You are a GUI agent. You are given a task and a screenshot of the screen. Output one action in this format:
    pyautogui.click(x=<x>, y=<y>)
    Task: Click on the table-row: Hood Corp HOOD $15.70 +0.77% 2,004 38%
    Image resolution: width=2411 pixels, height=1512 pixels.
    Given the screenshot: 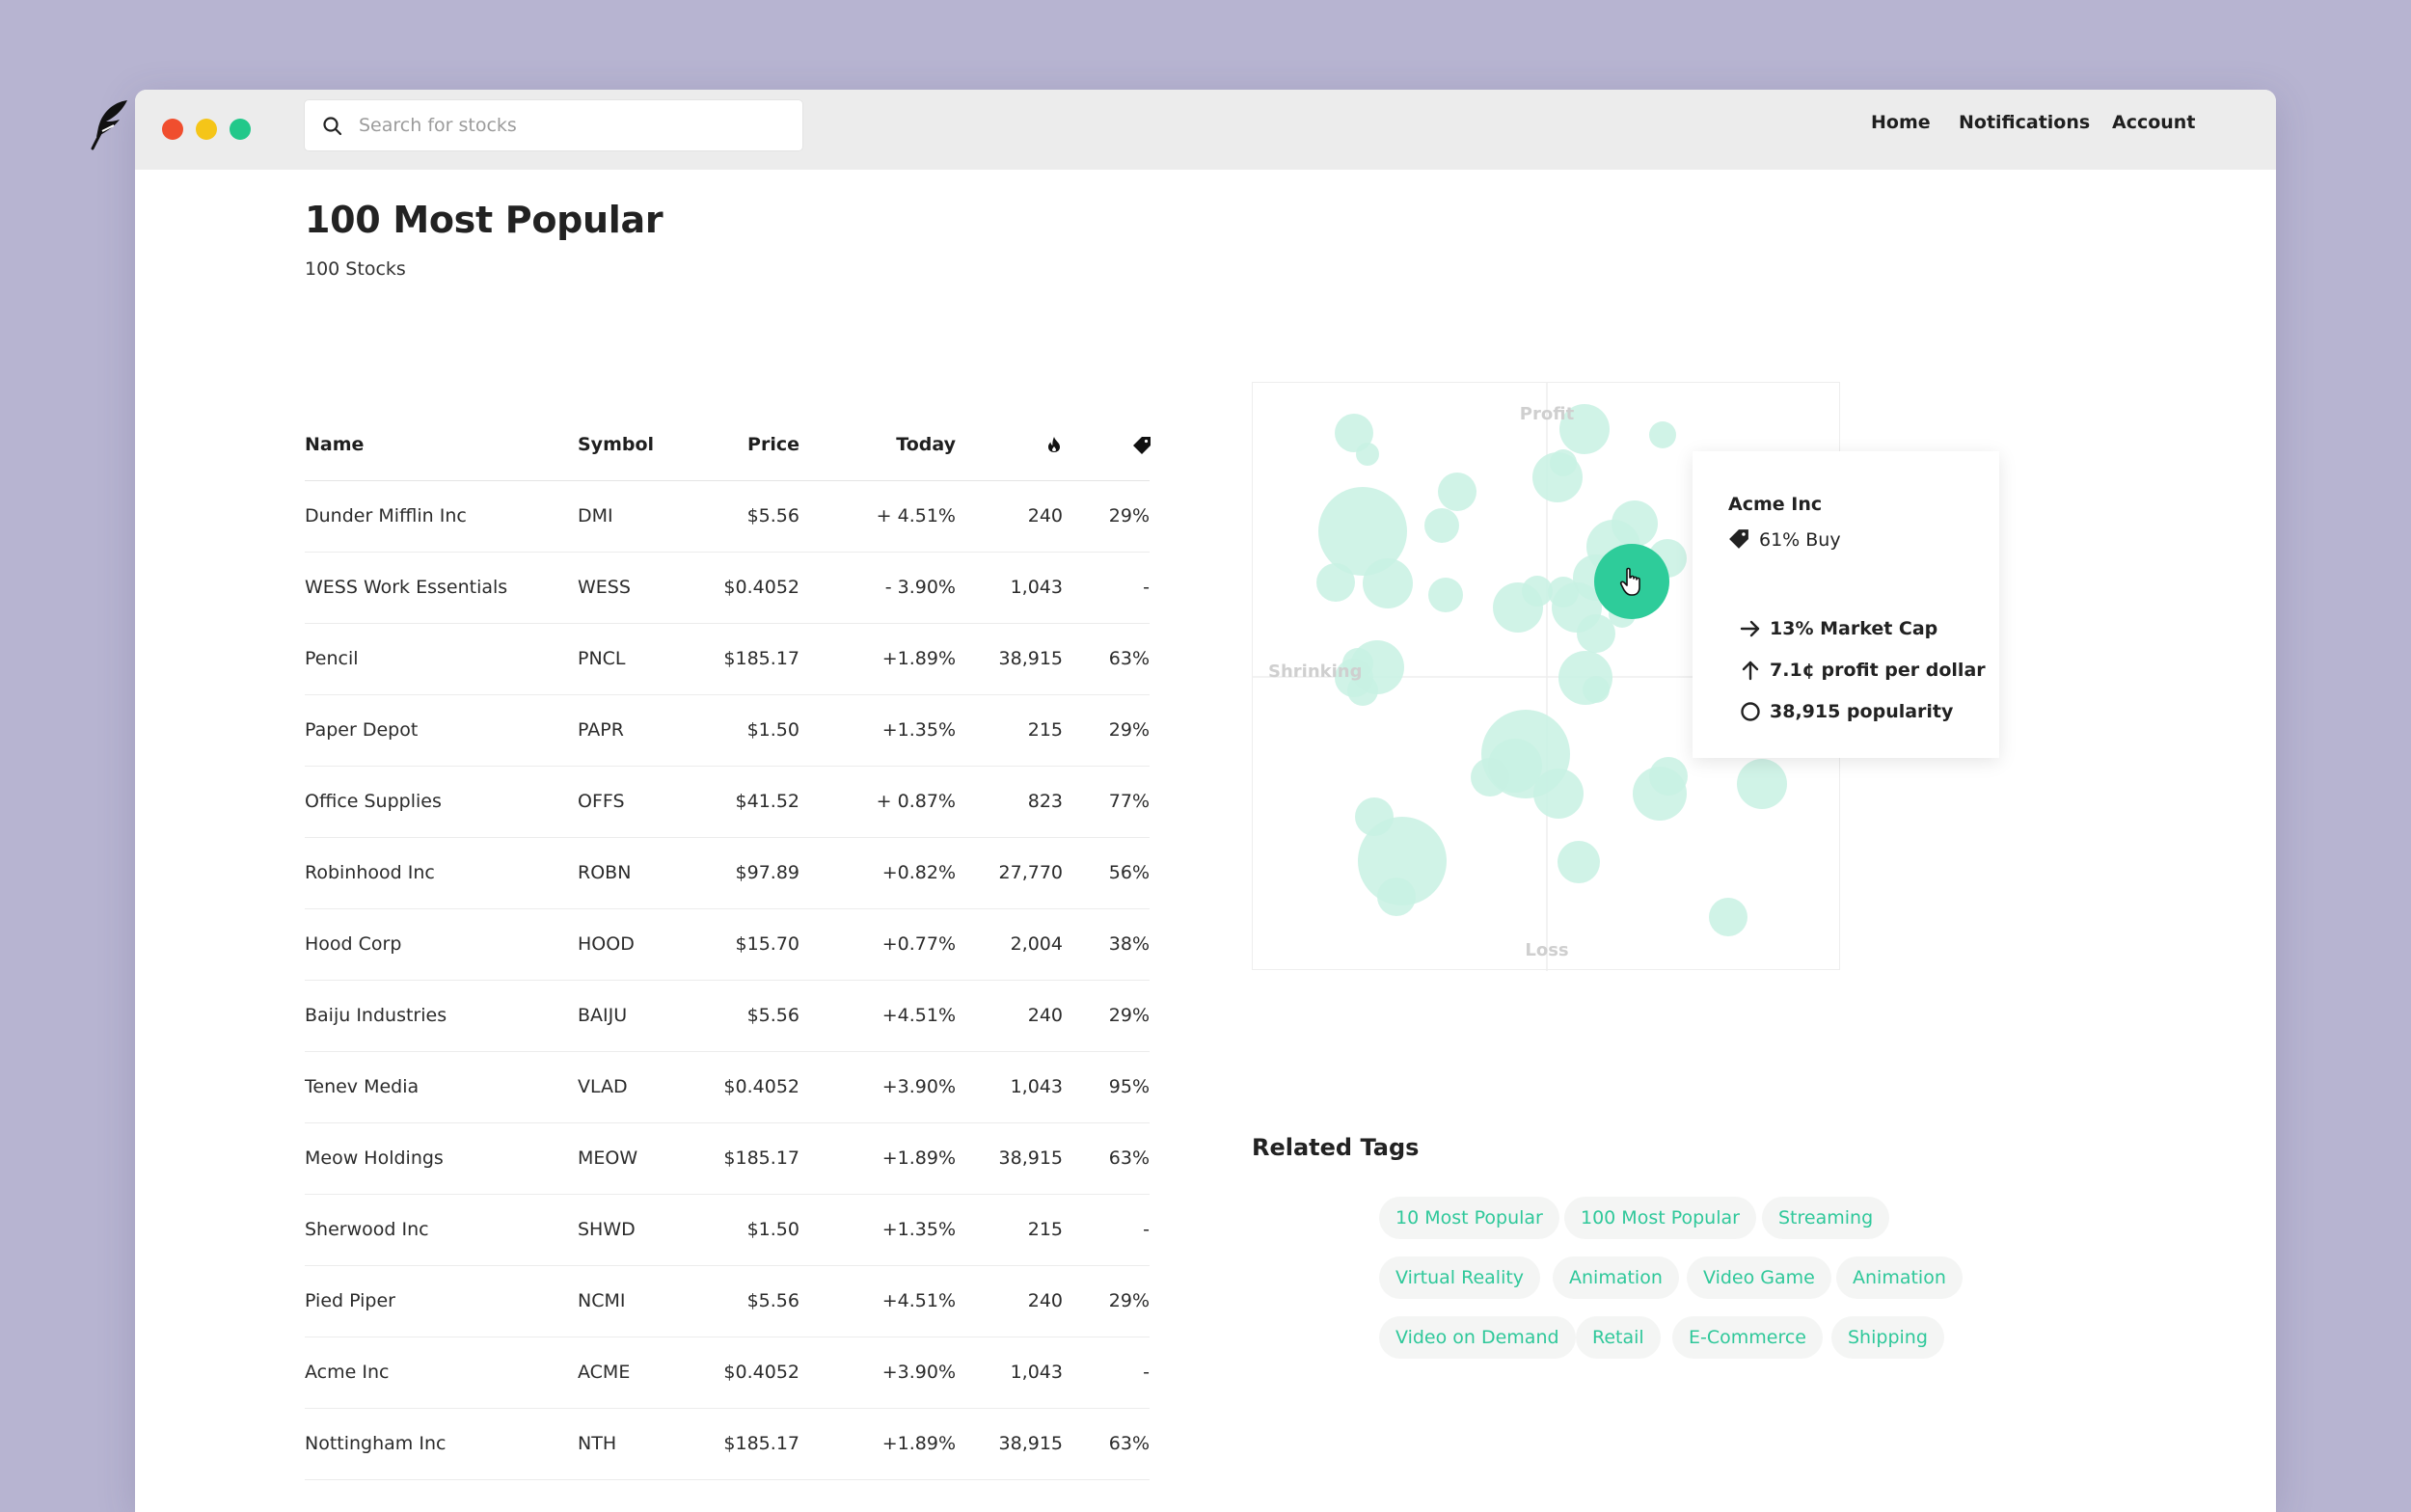 What is the action you would take?
    pyautogui.click(x=727, y=944)
    